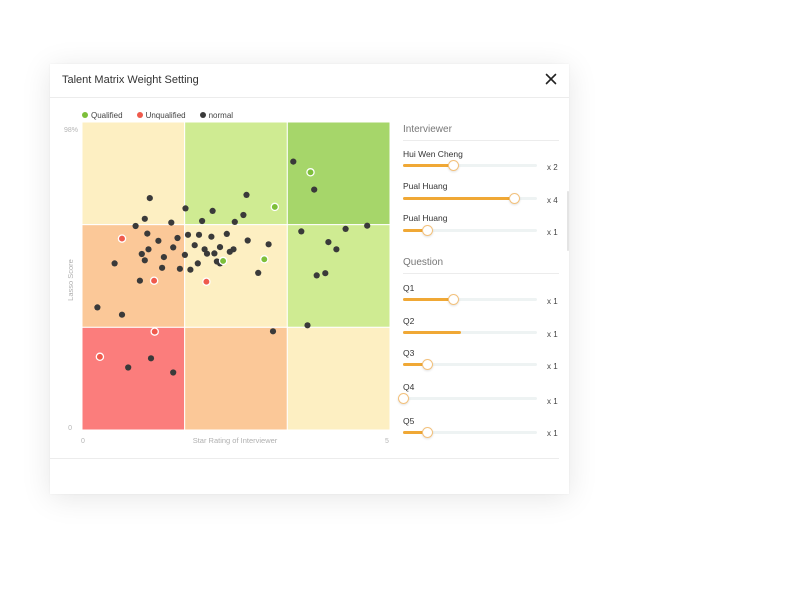  Describe the element at coordinates (409, 421) in the screenshot. I see `question-slider-label-q5: Q5` at that location.